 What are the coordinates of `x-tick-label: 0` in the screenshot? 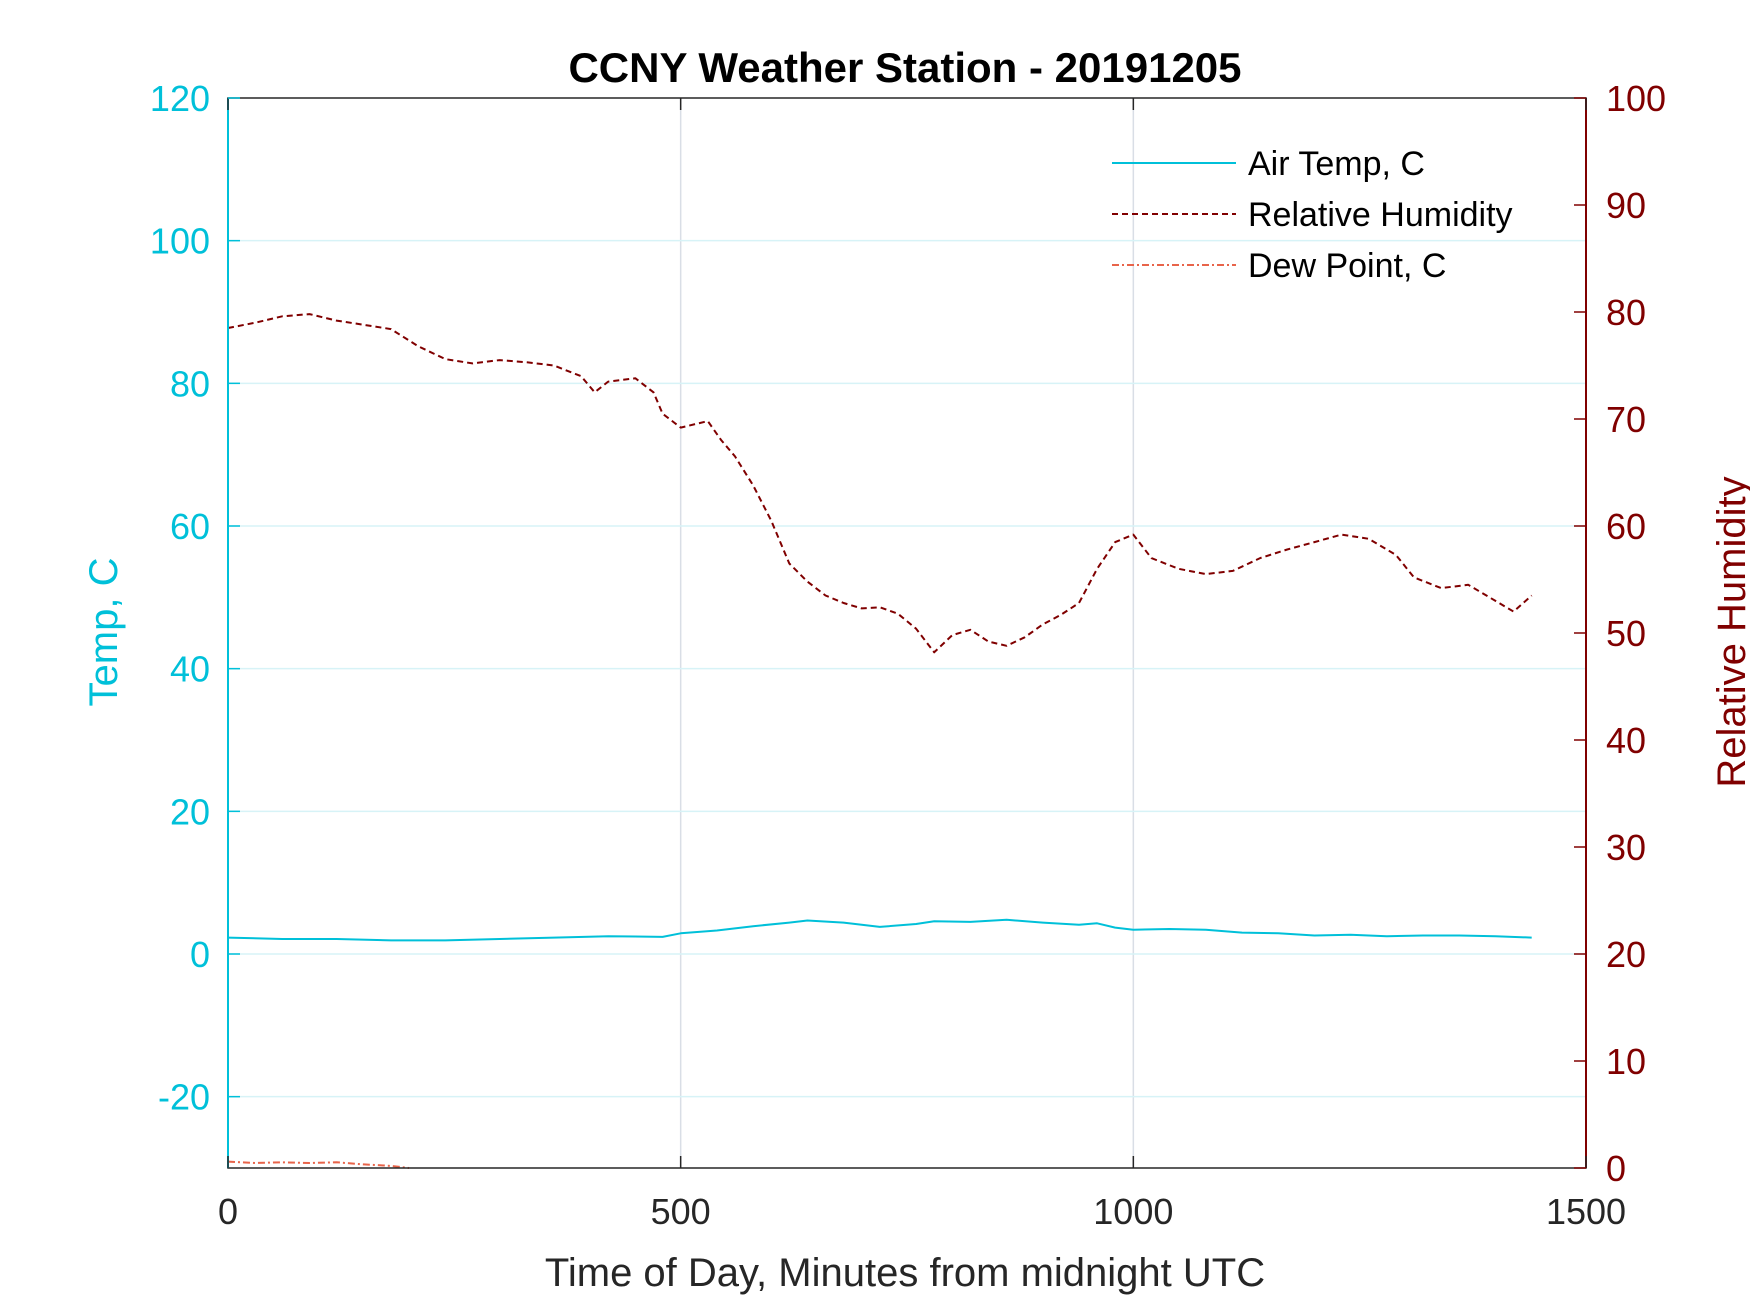 It's located at (228, 1211).